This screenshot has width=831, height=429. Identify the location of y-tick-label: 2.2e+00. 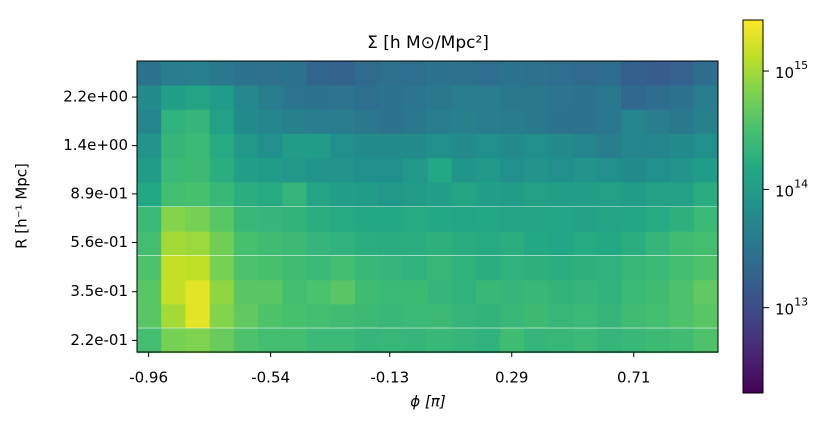
(95, 97).